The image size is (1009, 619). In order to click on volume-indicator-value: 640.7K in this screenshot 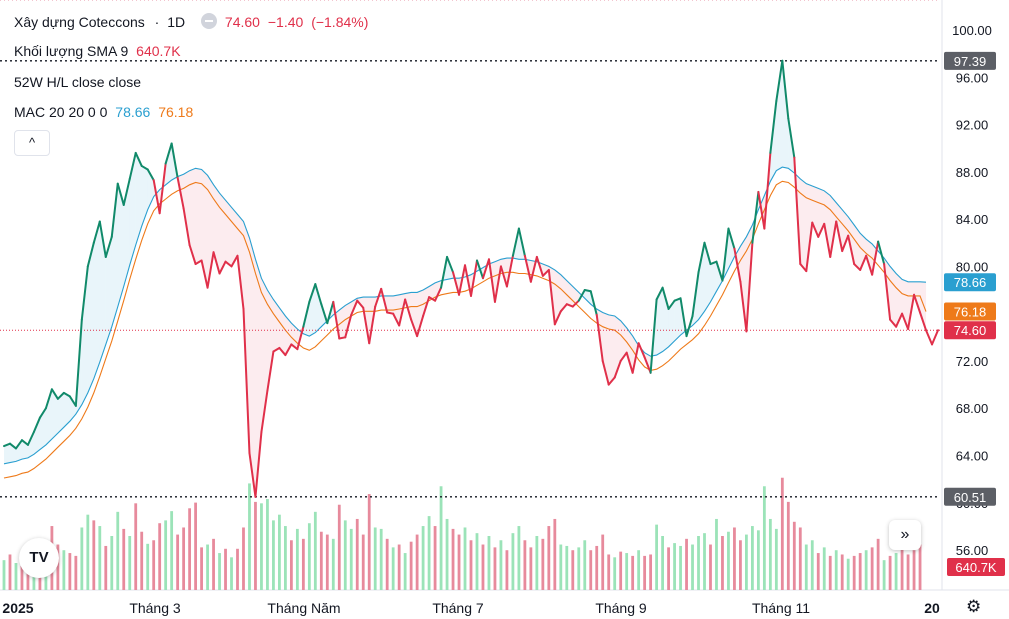, I will do `click(158, 51)`.